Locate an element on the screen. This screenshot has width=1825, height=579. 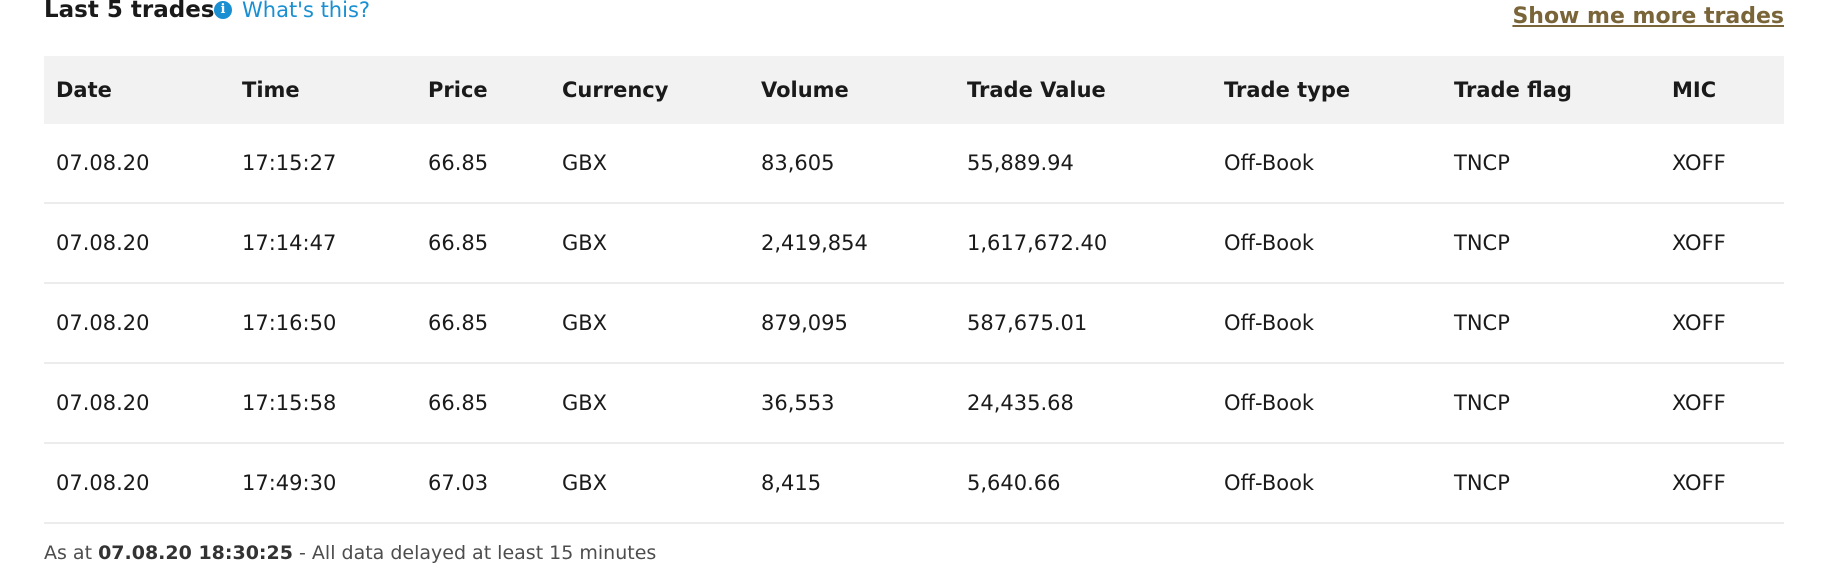
show-more-trades-link: Show me more trades is located at coordinates (1648, 16).